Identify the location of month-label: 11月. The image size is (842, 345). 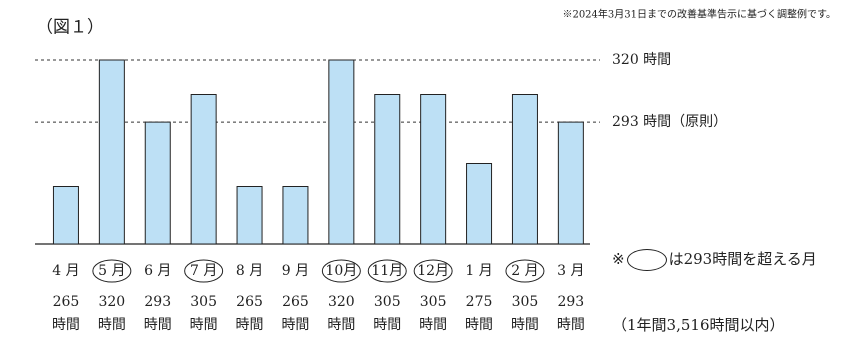
(387, 271).